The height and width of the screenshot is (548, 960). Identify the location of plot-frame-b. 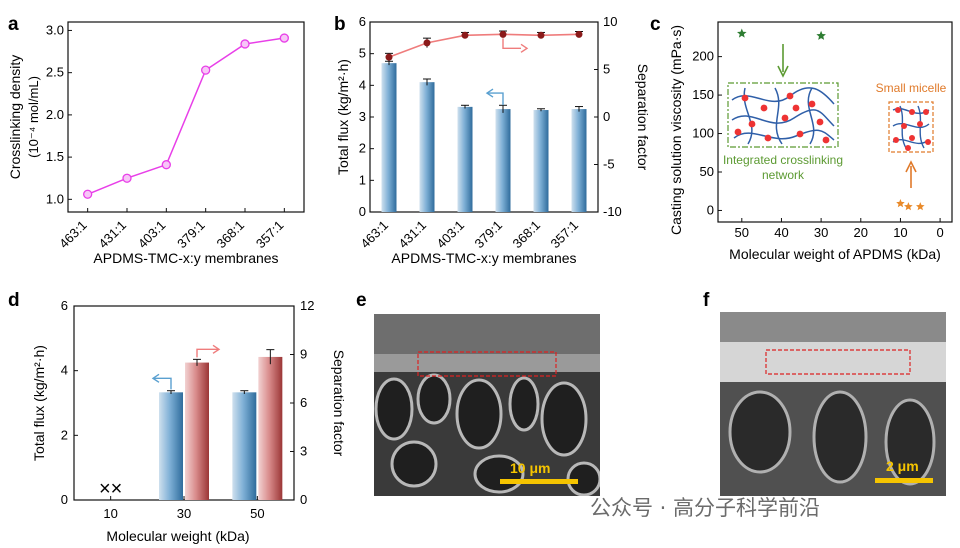
(484, 117).